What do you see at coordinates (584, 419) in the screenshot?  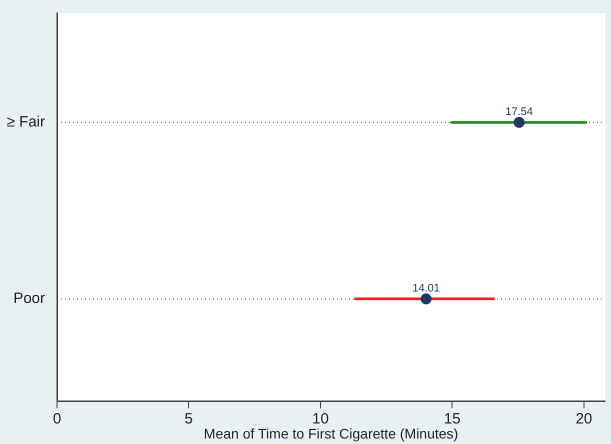 I see `x-tick-label: 20` at bounding box center [584, 419].